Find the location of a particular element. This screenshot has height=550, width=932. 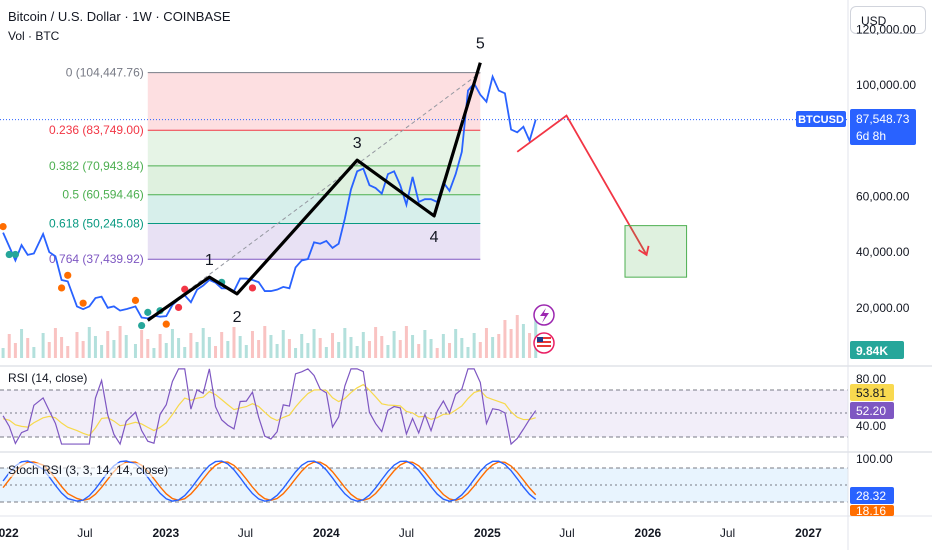

wave-label: 3 is located at coordinates (357, 143).